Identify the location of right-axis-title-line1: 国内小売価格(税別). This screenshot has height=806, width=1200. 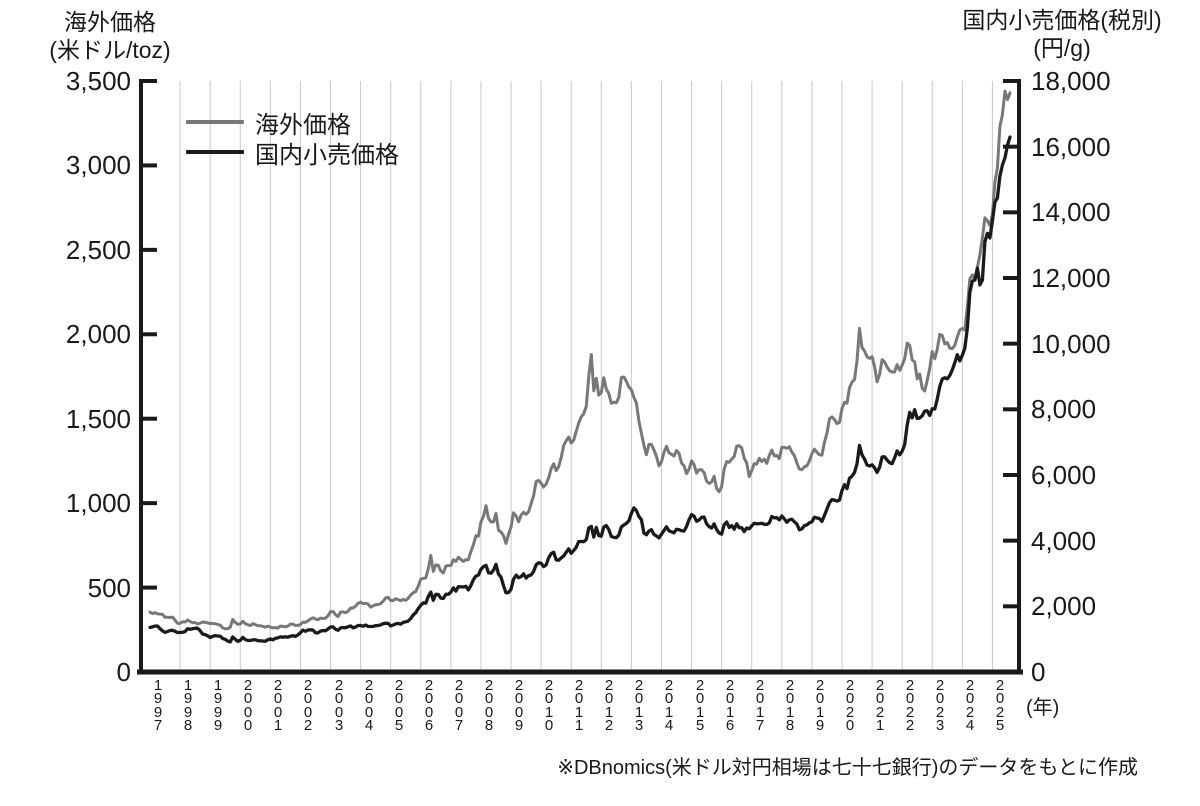
(1062, 20).